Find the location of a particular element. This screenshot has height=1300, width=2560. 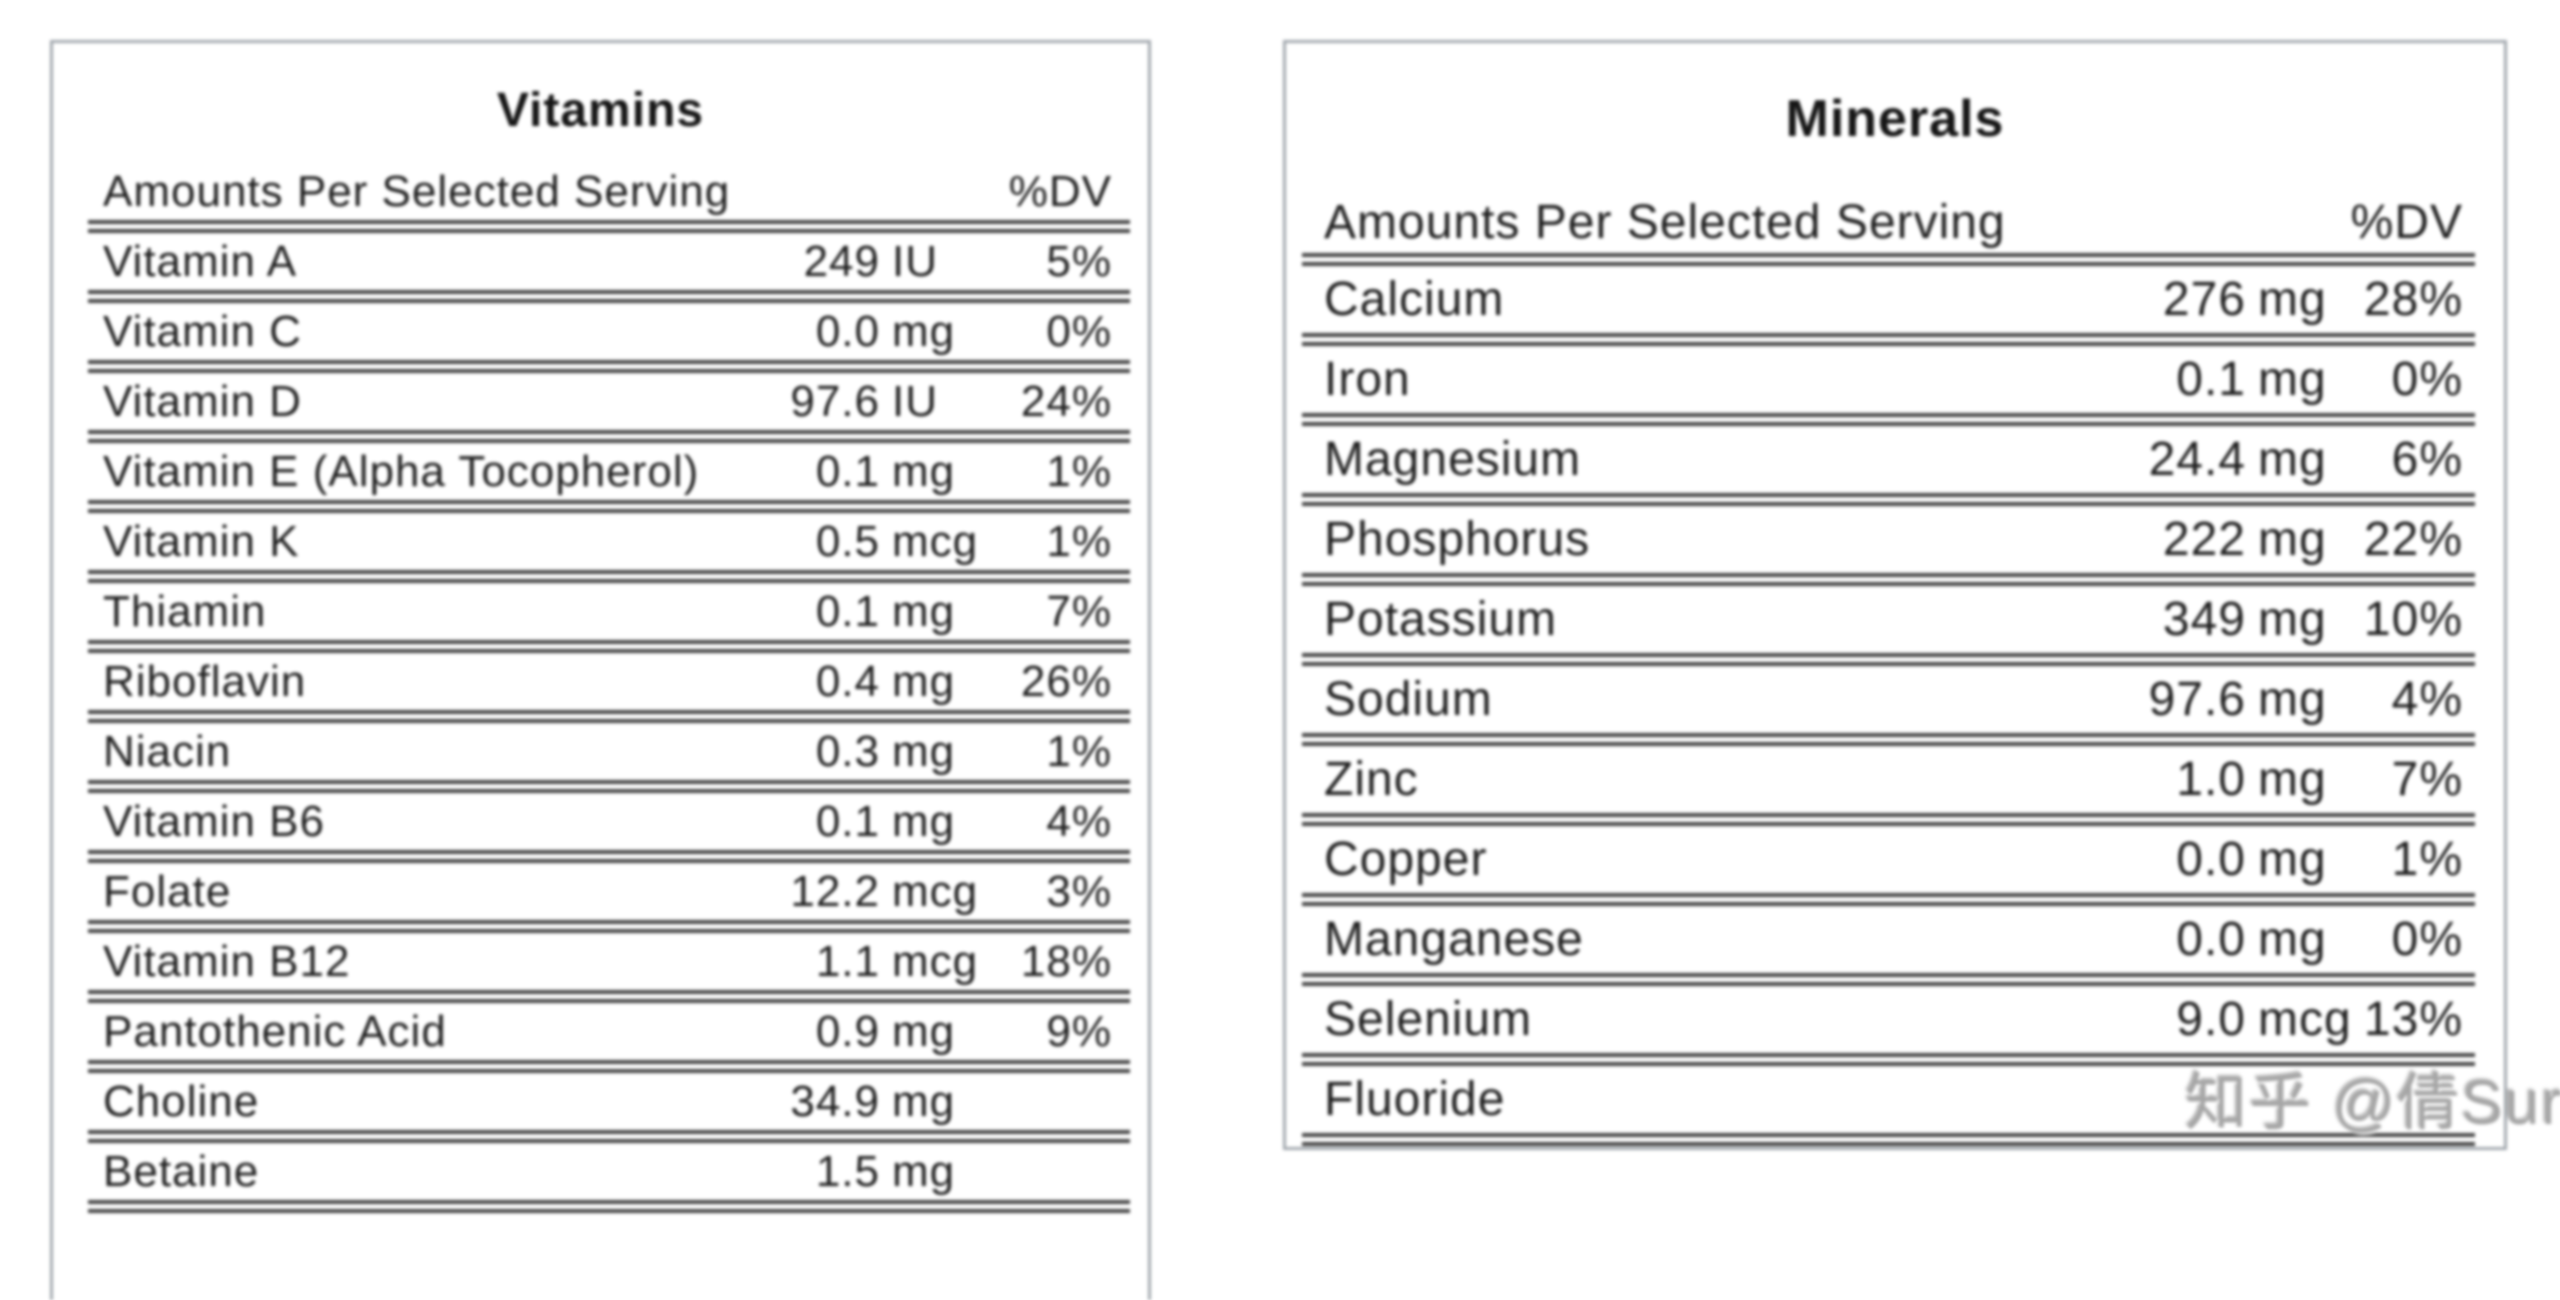

table-row: Choline 34.9 mg is located at coordinates (609, 1108).